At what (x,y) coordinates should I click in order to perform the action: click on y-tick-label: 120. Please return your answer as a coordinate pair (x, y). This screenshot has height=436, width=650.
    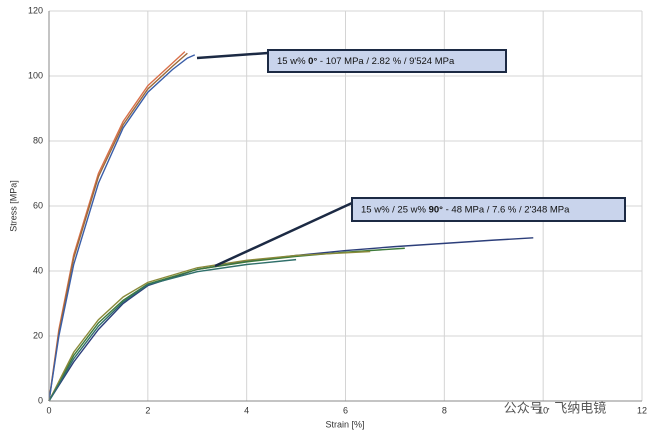
    Looking at the image, I should click on (35, 10).